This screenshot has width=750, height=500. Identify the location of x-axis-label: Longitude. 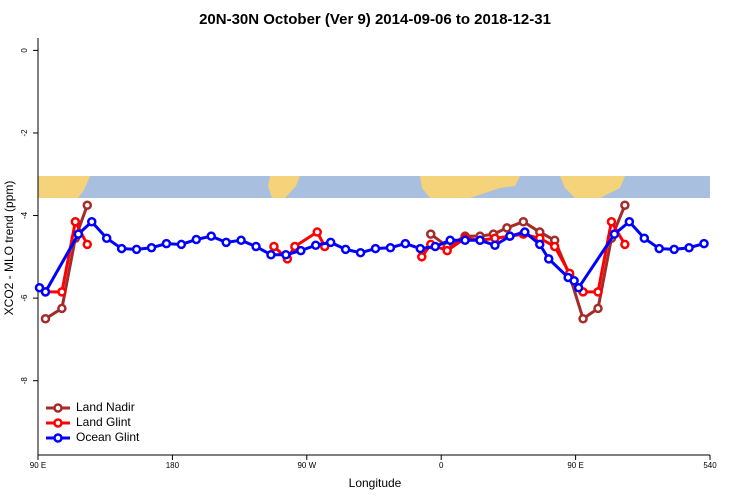
(375, 483).